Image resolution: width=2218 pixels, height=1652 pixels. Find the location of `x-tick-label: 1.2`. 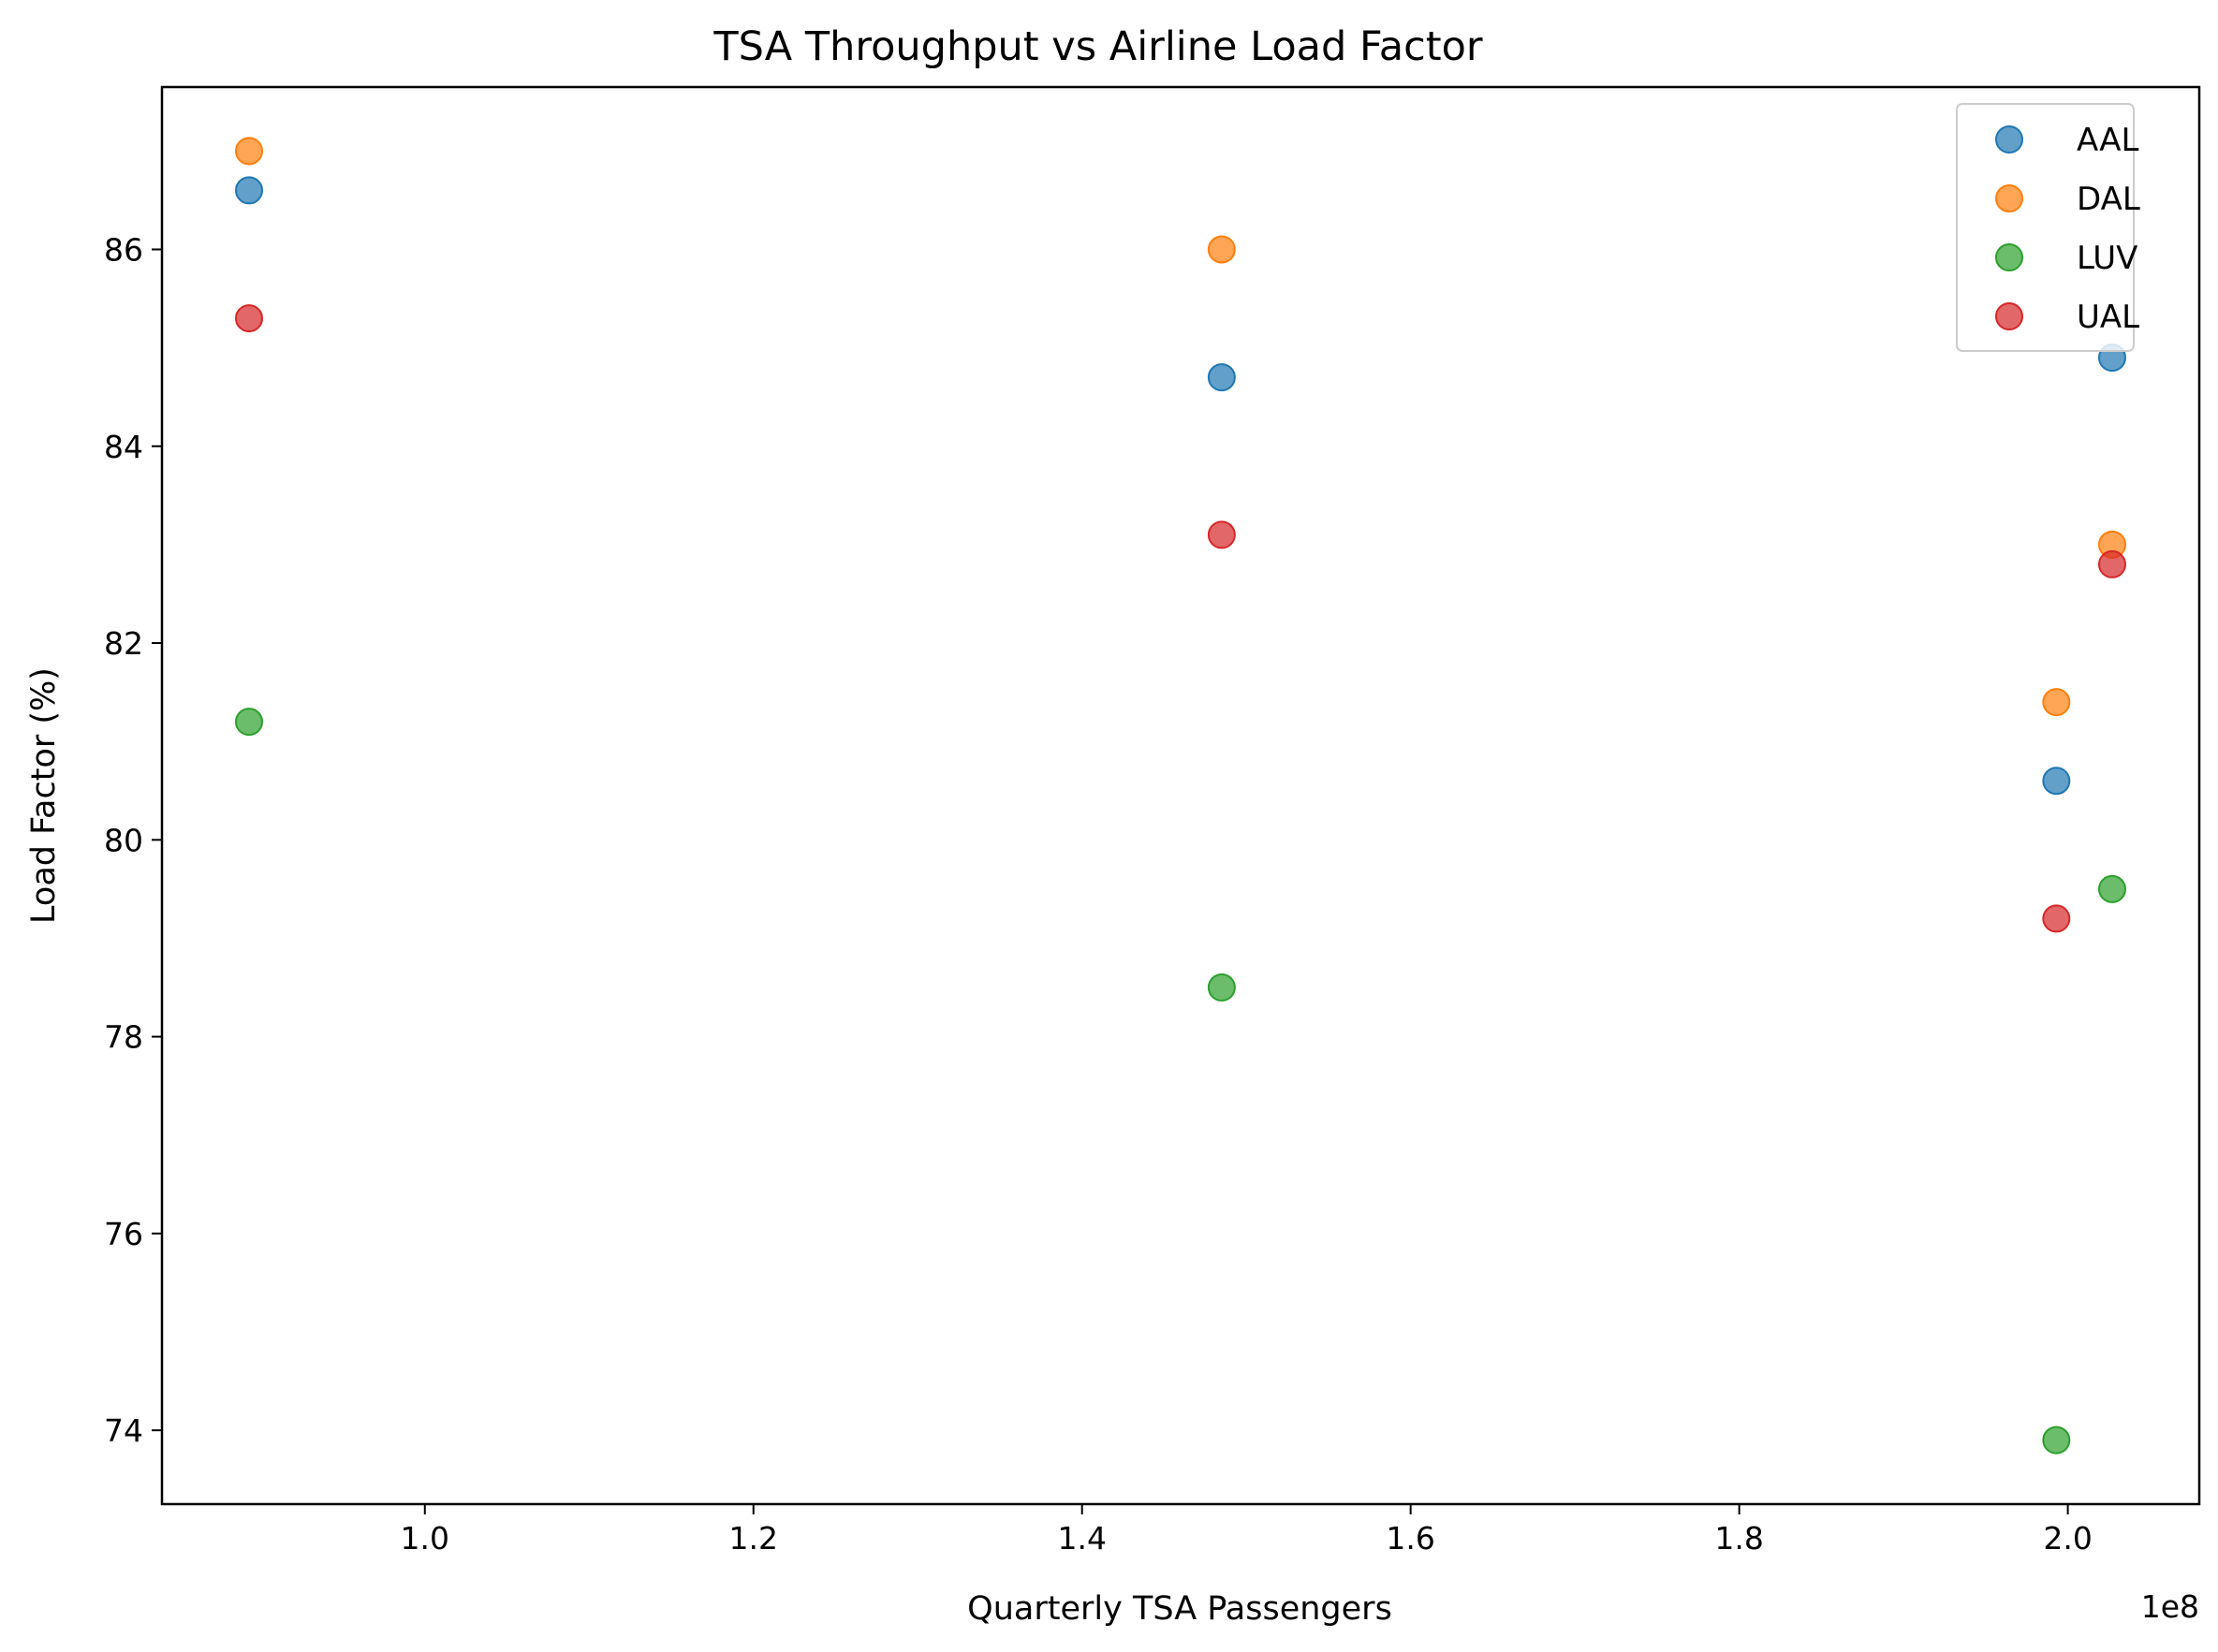

x-tick-label: 1.2 is located at coordinates (752, 1539).